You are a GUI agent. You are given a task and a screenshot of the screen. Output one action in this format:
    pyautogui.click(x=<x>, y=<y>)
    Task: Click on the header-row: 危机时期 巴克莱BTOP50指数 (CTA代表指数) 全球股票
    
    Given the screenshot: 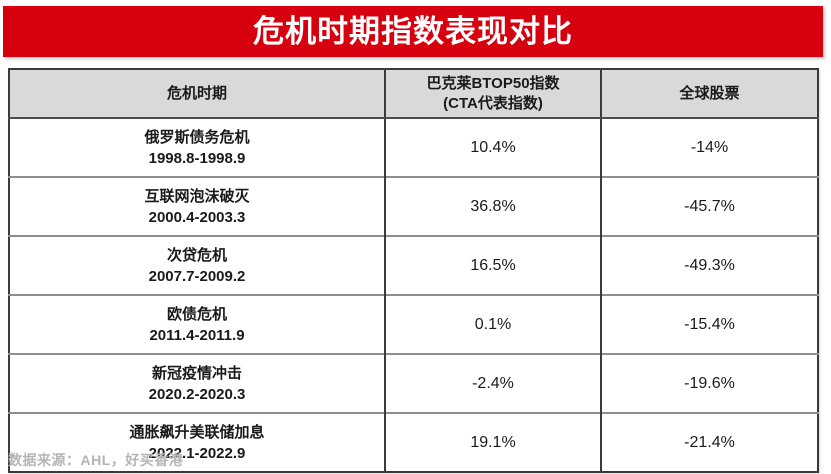 What is the action you would take?
    pyautogui.click(x=413, y=94)
    